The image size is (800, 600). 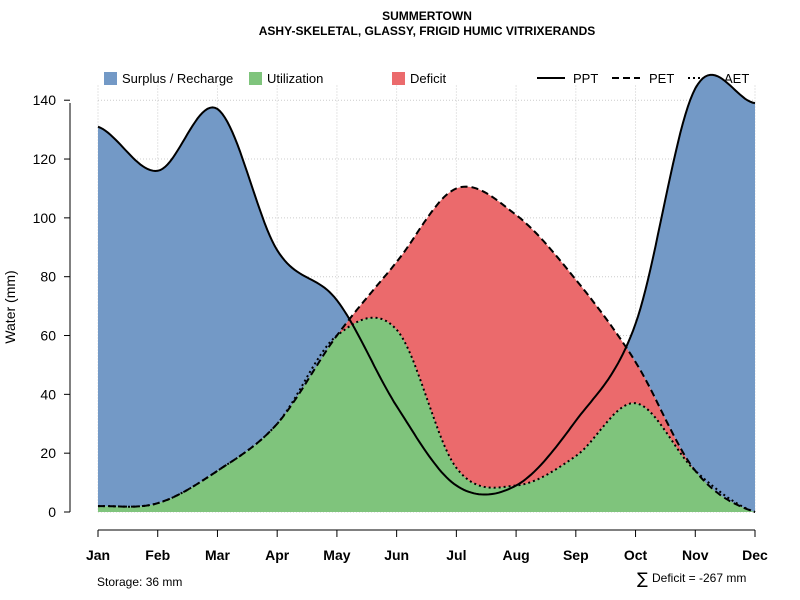 I want to click on y-tick-label: 120, so click(x=45, y=159).